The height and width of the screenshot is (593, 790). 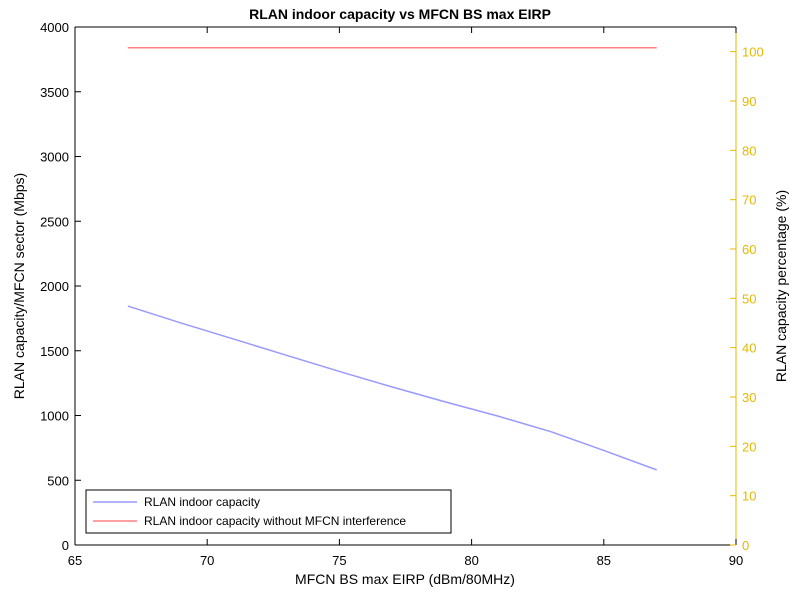 What do you see at coordinates (749, 150) in the screenshot?
I see `y-right-tick-label: 80` at bounding box center [749, 150].